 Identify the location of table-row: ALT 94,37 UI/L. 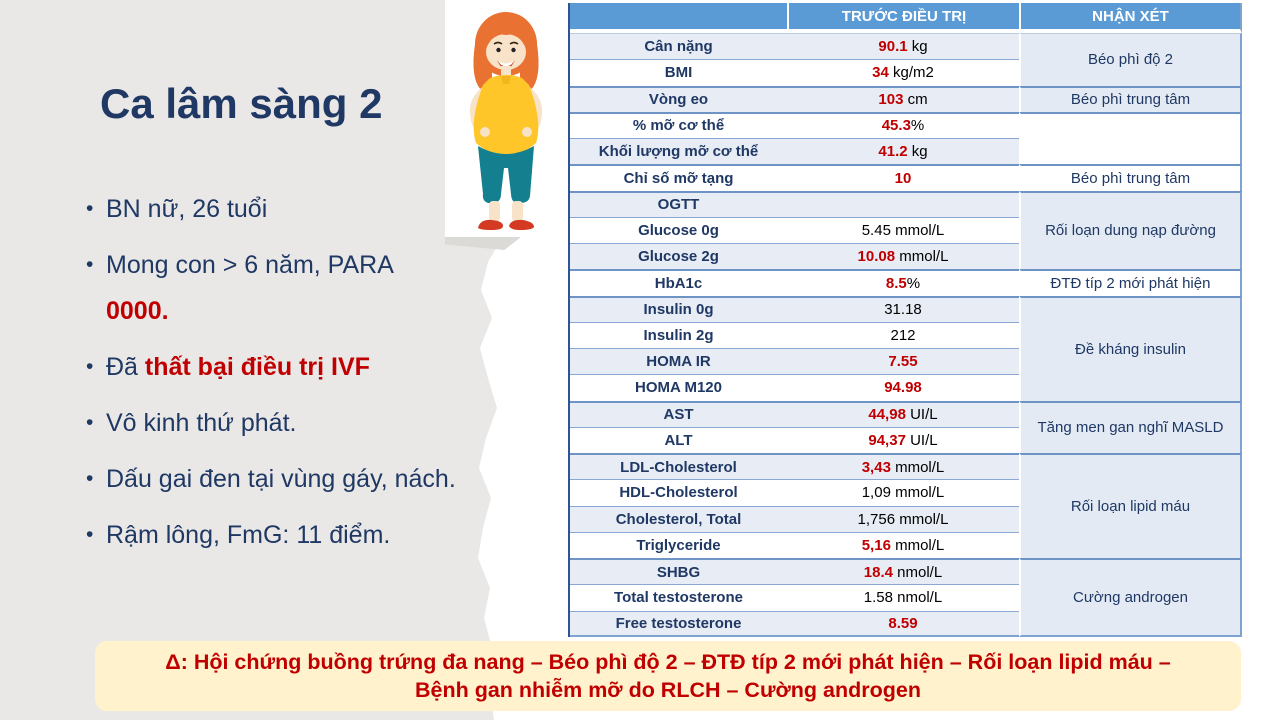
(906, 439).